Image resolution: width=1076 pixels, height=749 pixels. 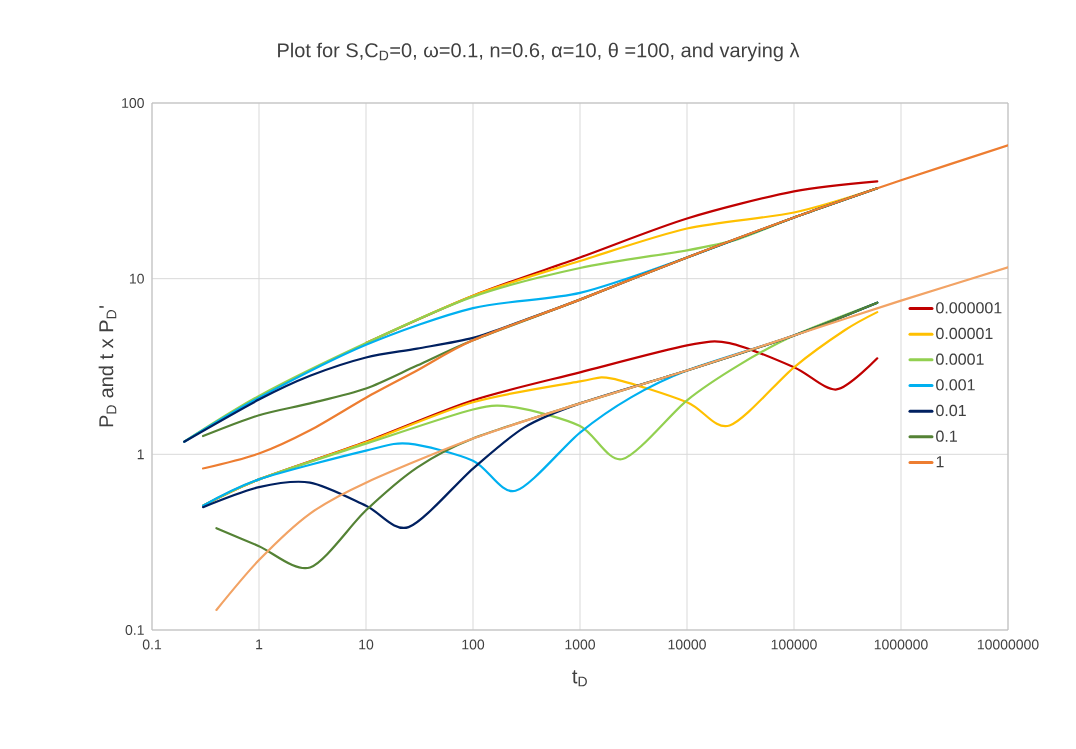 What do you see at coordinates (687, 644) in the screenshot?
I see `x-tick-label: 10000` at bounding box center [687, 644].